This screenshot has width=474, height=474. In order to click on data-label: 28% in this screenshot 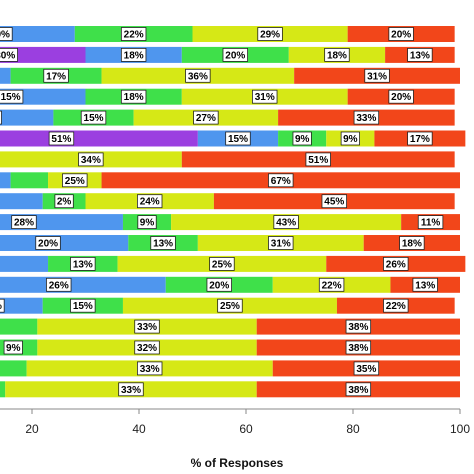, I will do `click(24, 223)`.